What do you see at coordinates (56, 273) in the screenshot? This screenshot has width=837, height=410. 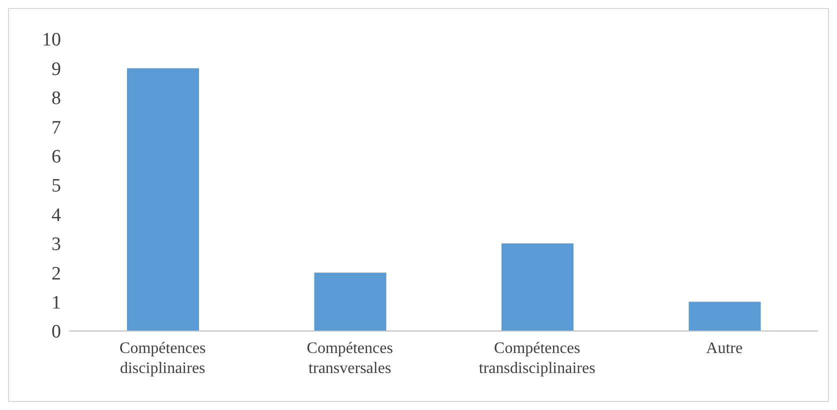 I see `y-tick-label: 2` at bounding box center [56, 273].